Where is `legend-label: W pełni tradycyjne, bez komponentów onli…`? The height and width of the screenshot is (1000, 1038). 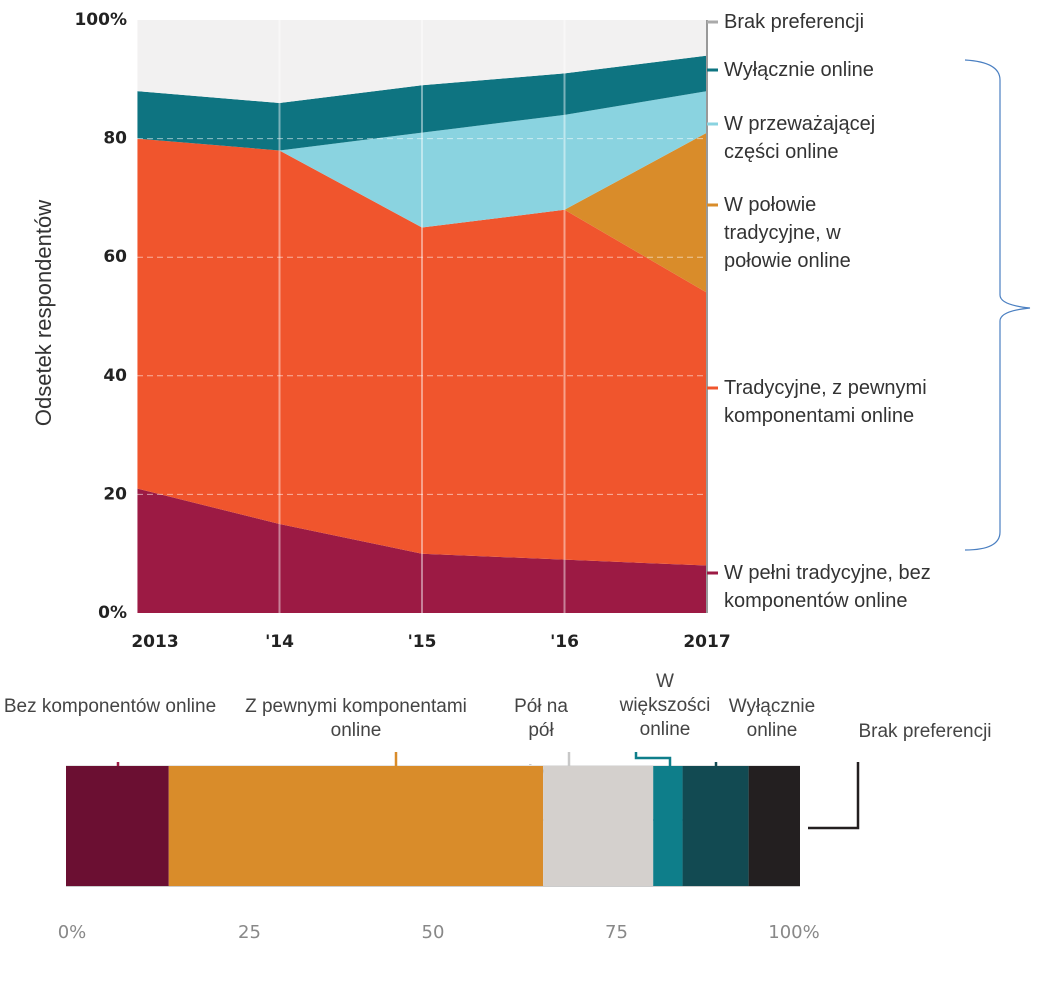
legend-label: W pełni tradycyjne, bez komponentów onli… is located at coordinates (827, 587).